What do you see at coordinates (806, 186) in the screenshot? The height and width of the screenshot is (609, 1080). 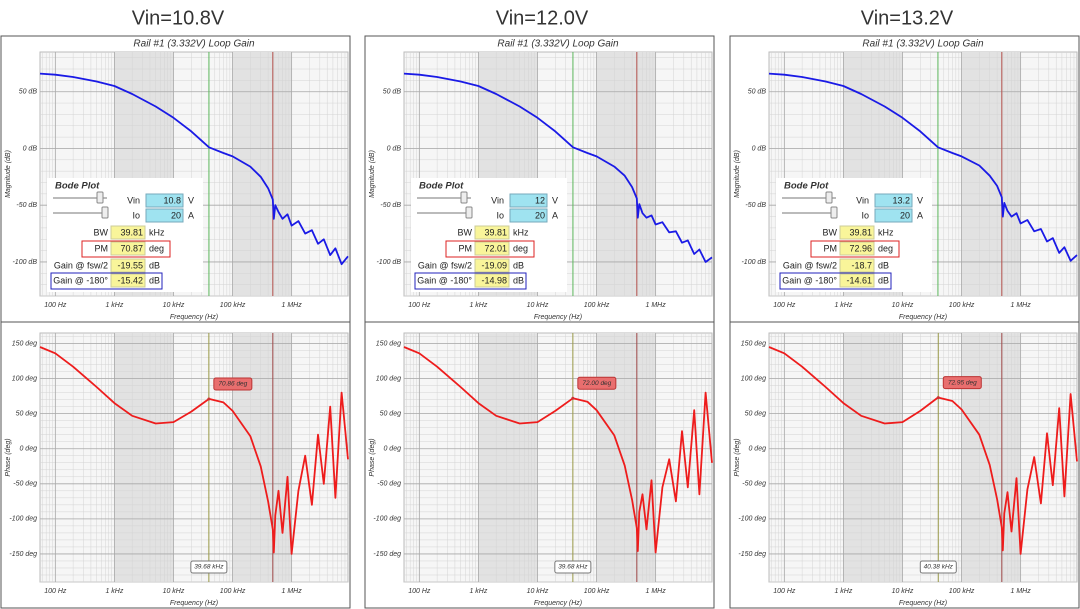 I see `bode-title: Bode Plot` at bounding box center [806, 186].